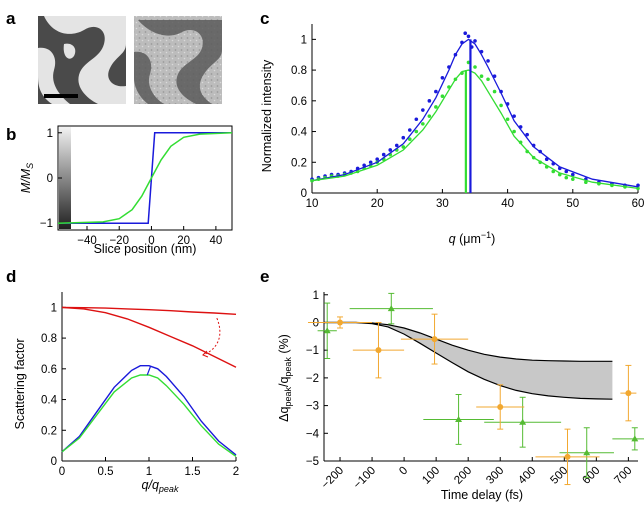  I want to click on panel-d-ytick-label: 0.8, so click(49, 339).